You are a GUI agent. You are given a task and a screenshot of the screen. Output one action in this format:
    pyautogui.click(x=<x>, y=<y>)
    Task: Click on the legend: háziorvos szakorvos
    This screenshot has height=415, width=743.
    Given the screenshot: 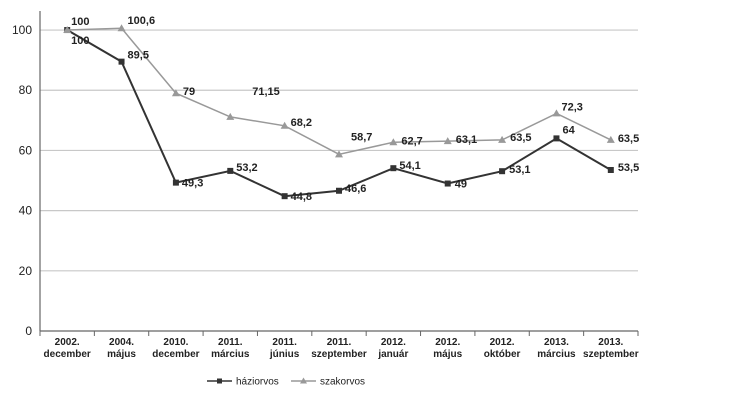 What is the action you would take?
    pyautogui.click(x=286, y=382)
    